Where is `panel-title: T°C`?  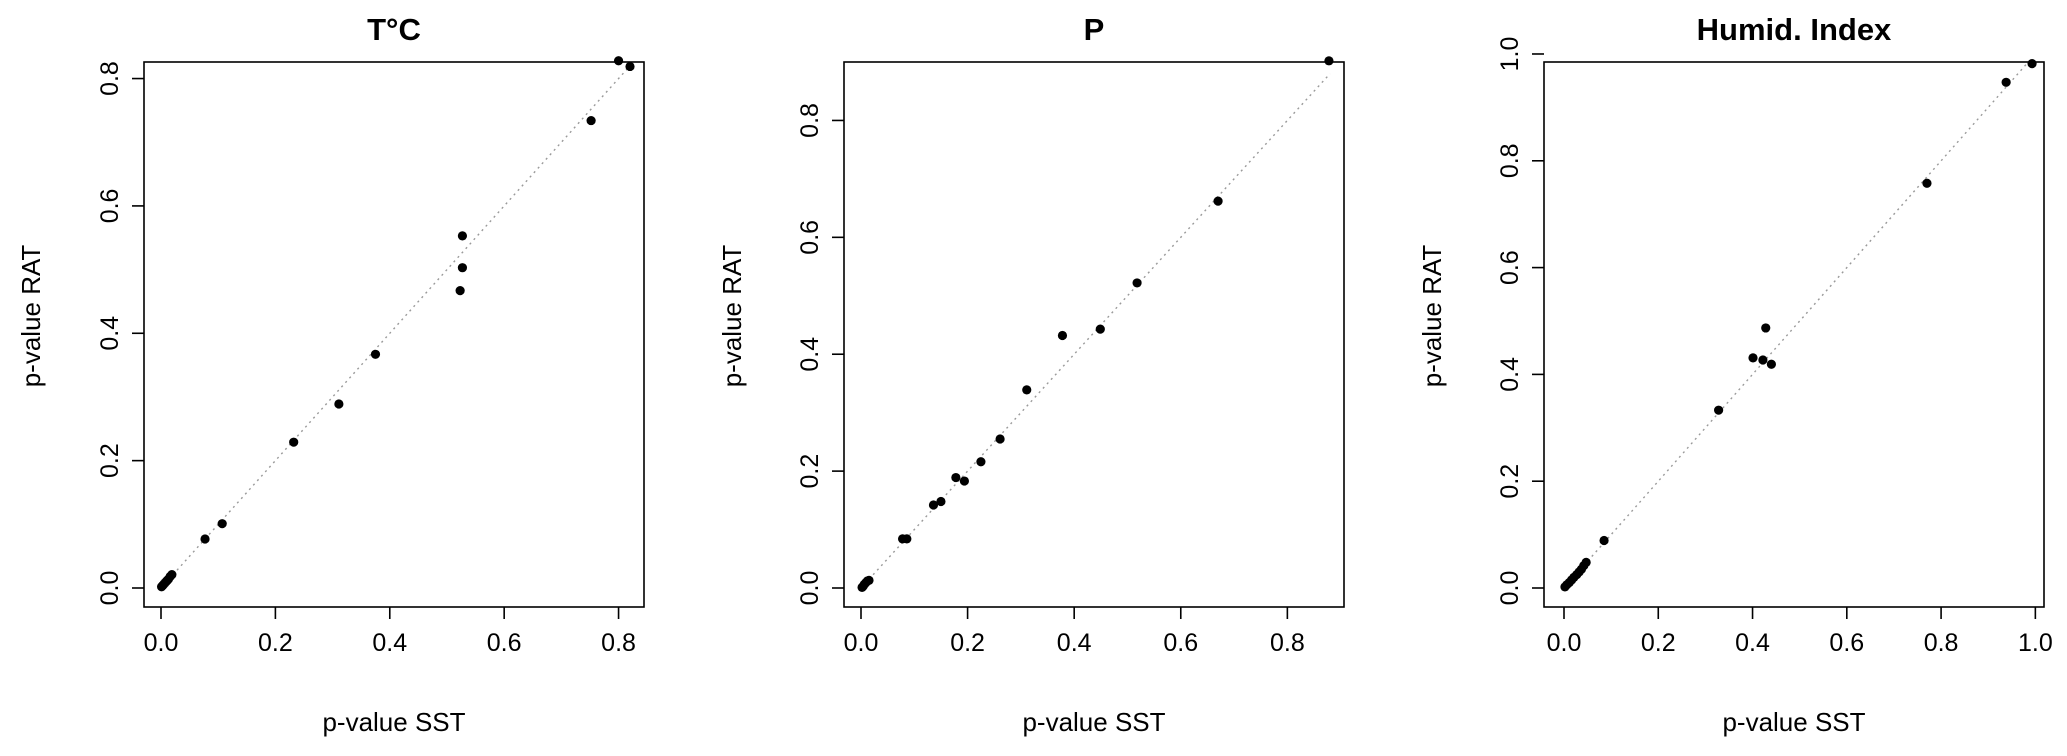 panel-title: T°C is located at coordinates (394, 29).